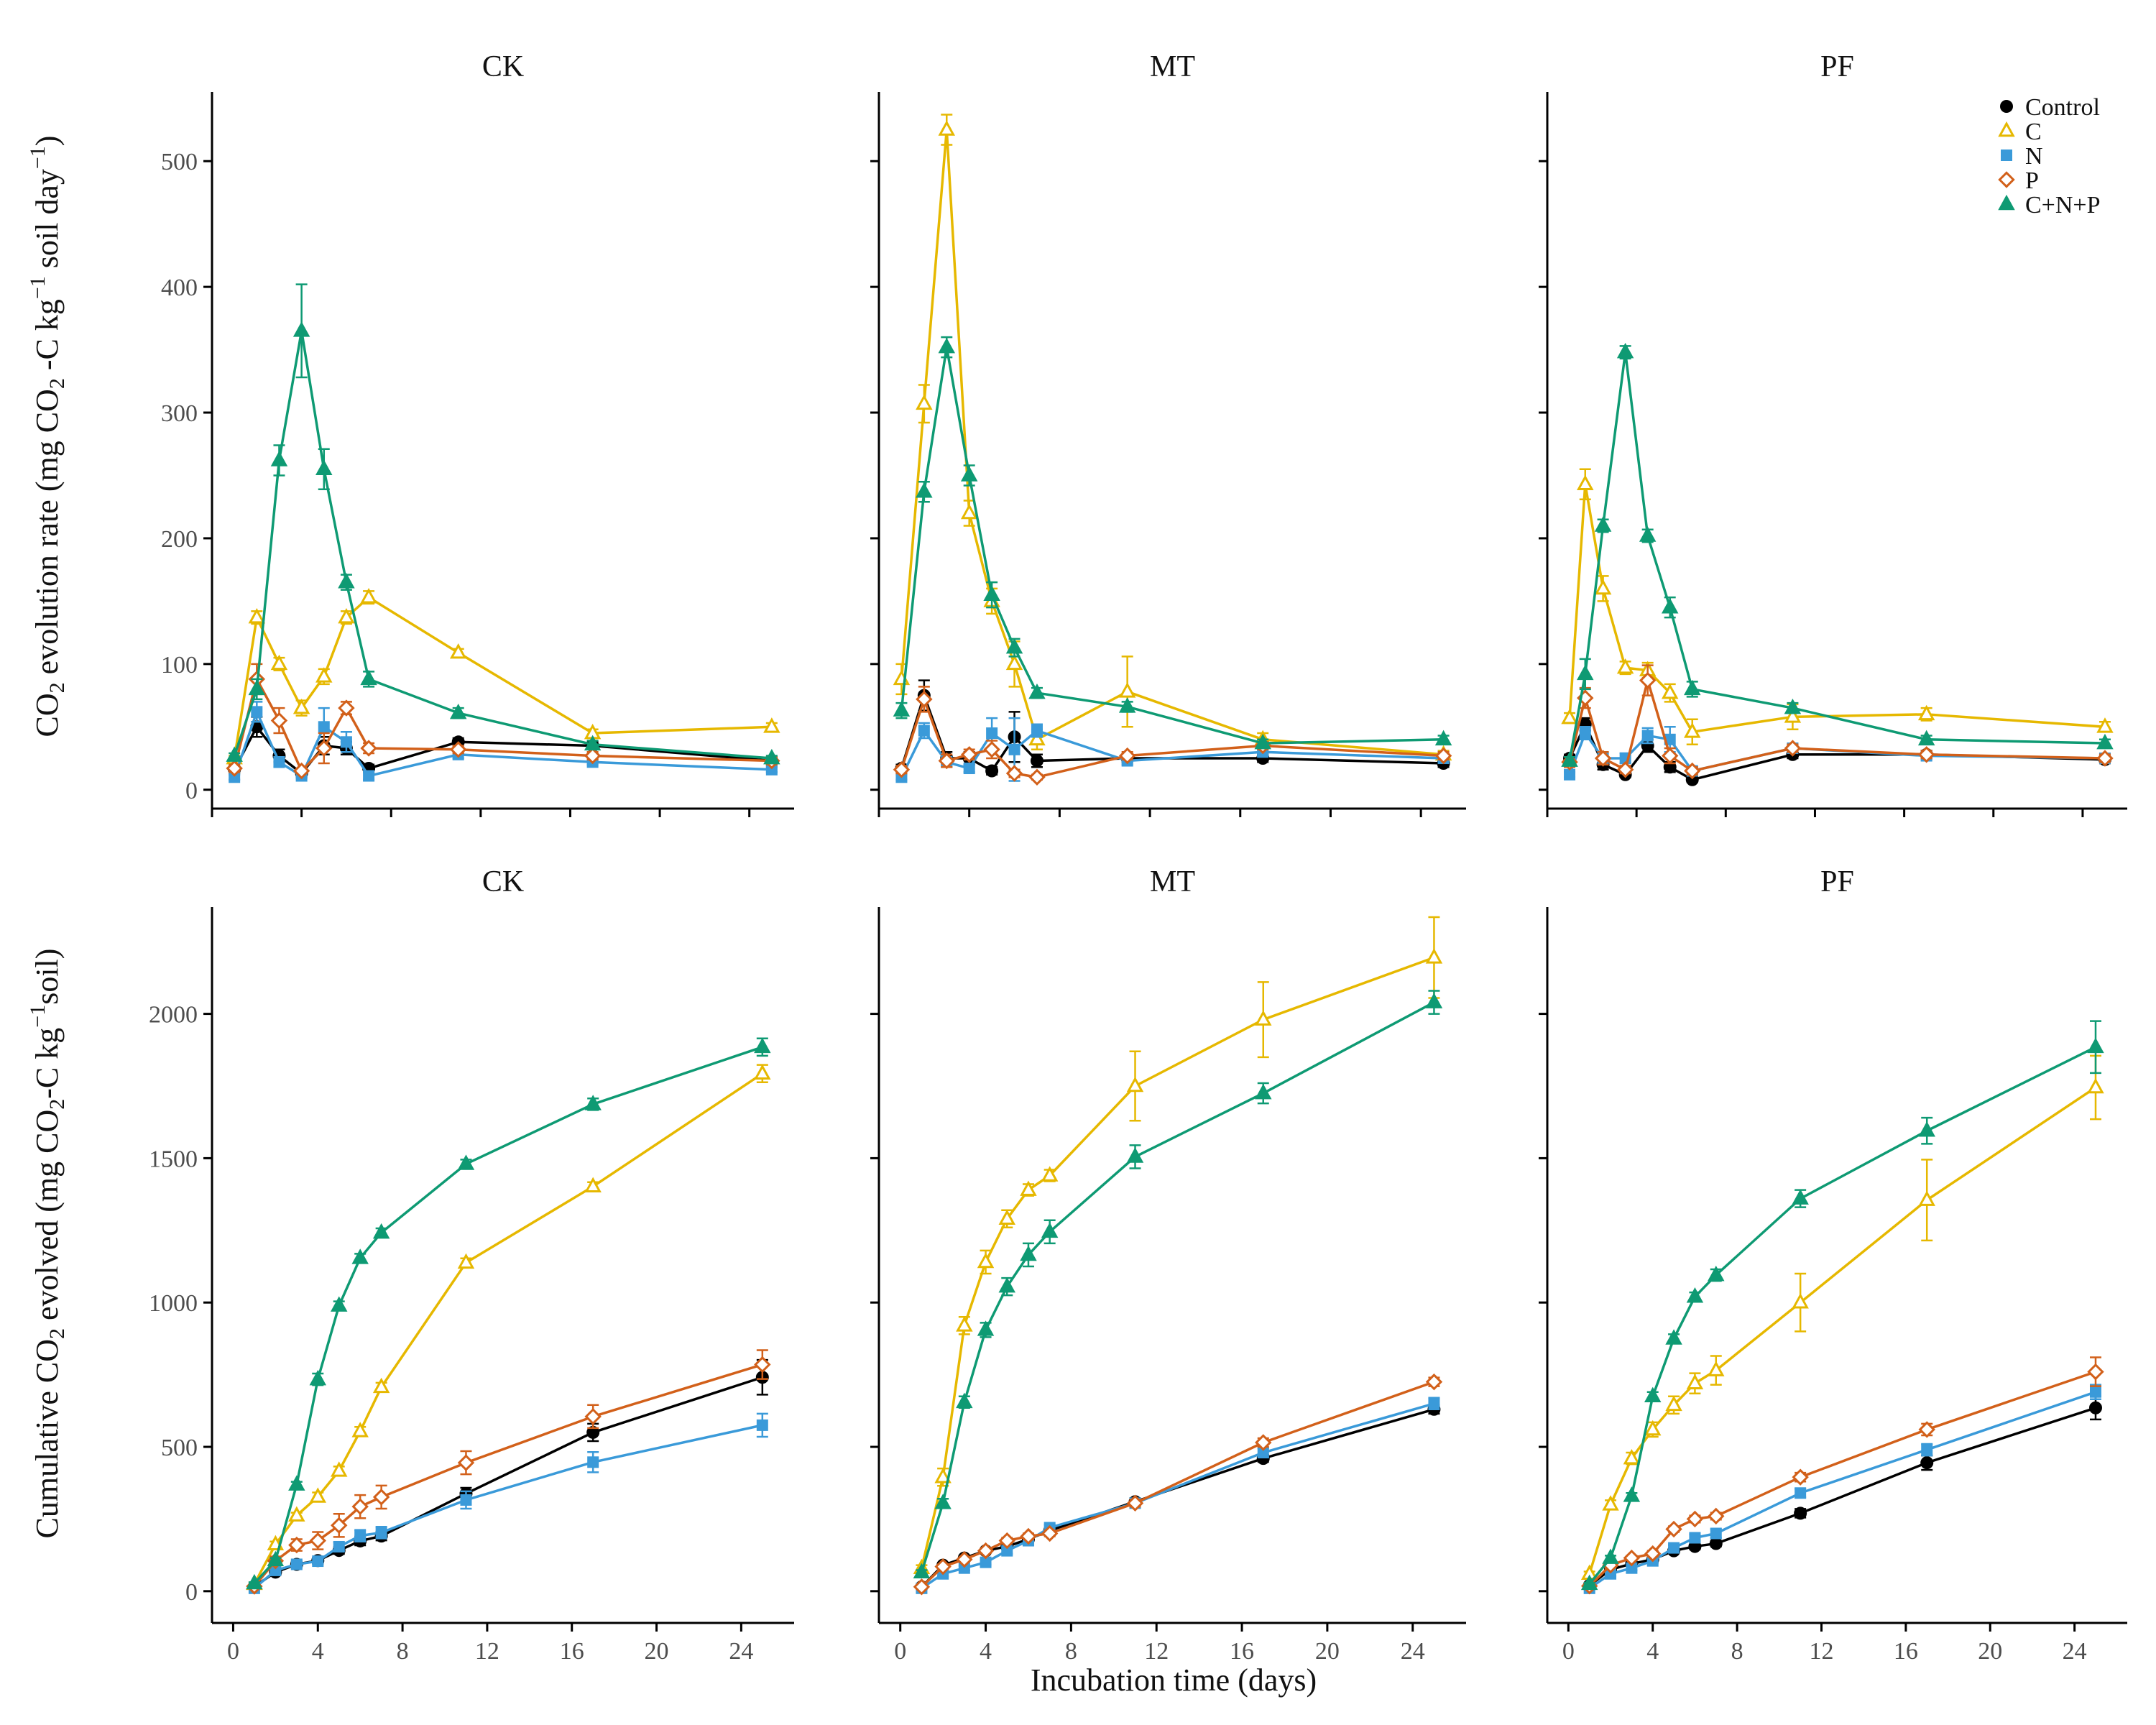 The width and height of the screenshot is (2156, 1725). I want to click on panel-mt-rate: MT, so click(1168, 433).